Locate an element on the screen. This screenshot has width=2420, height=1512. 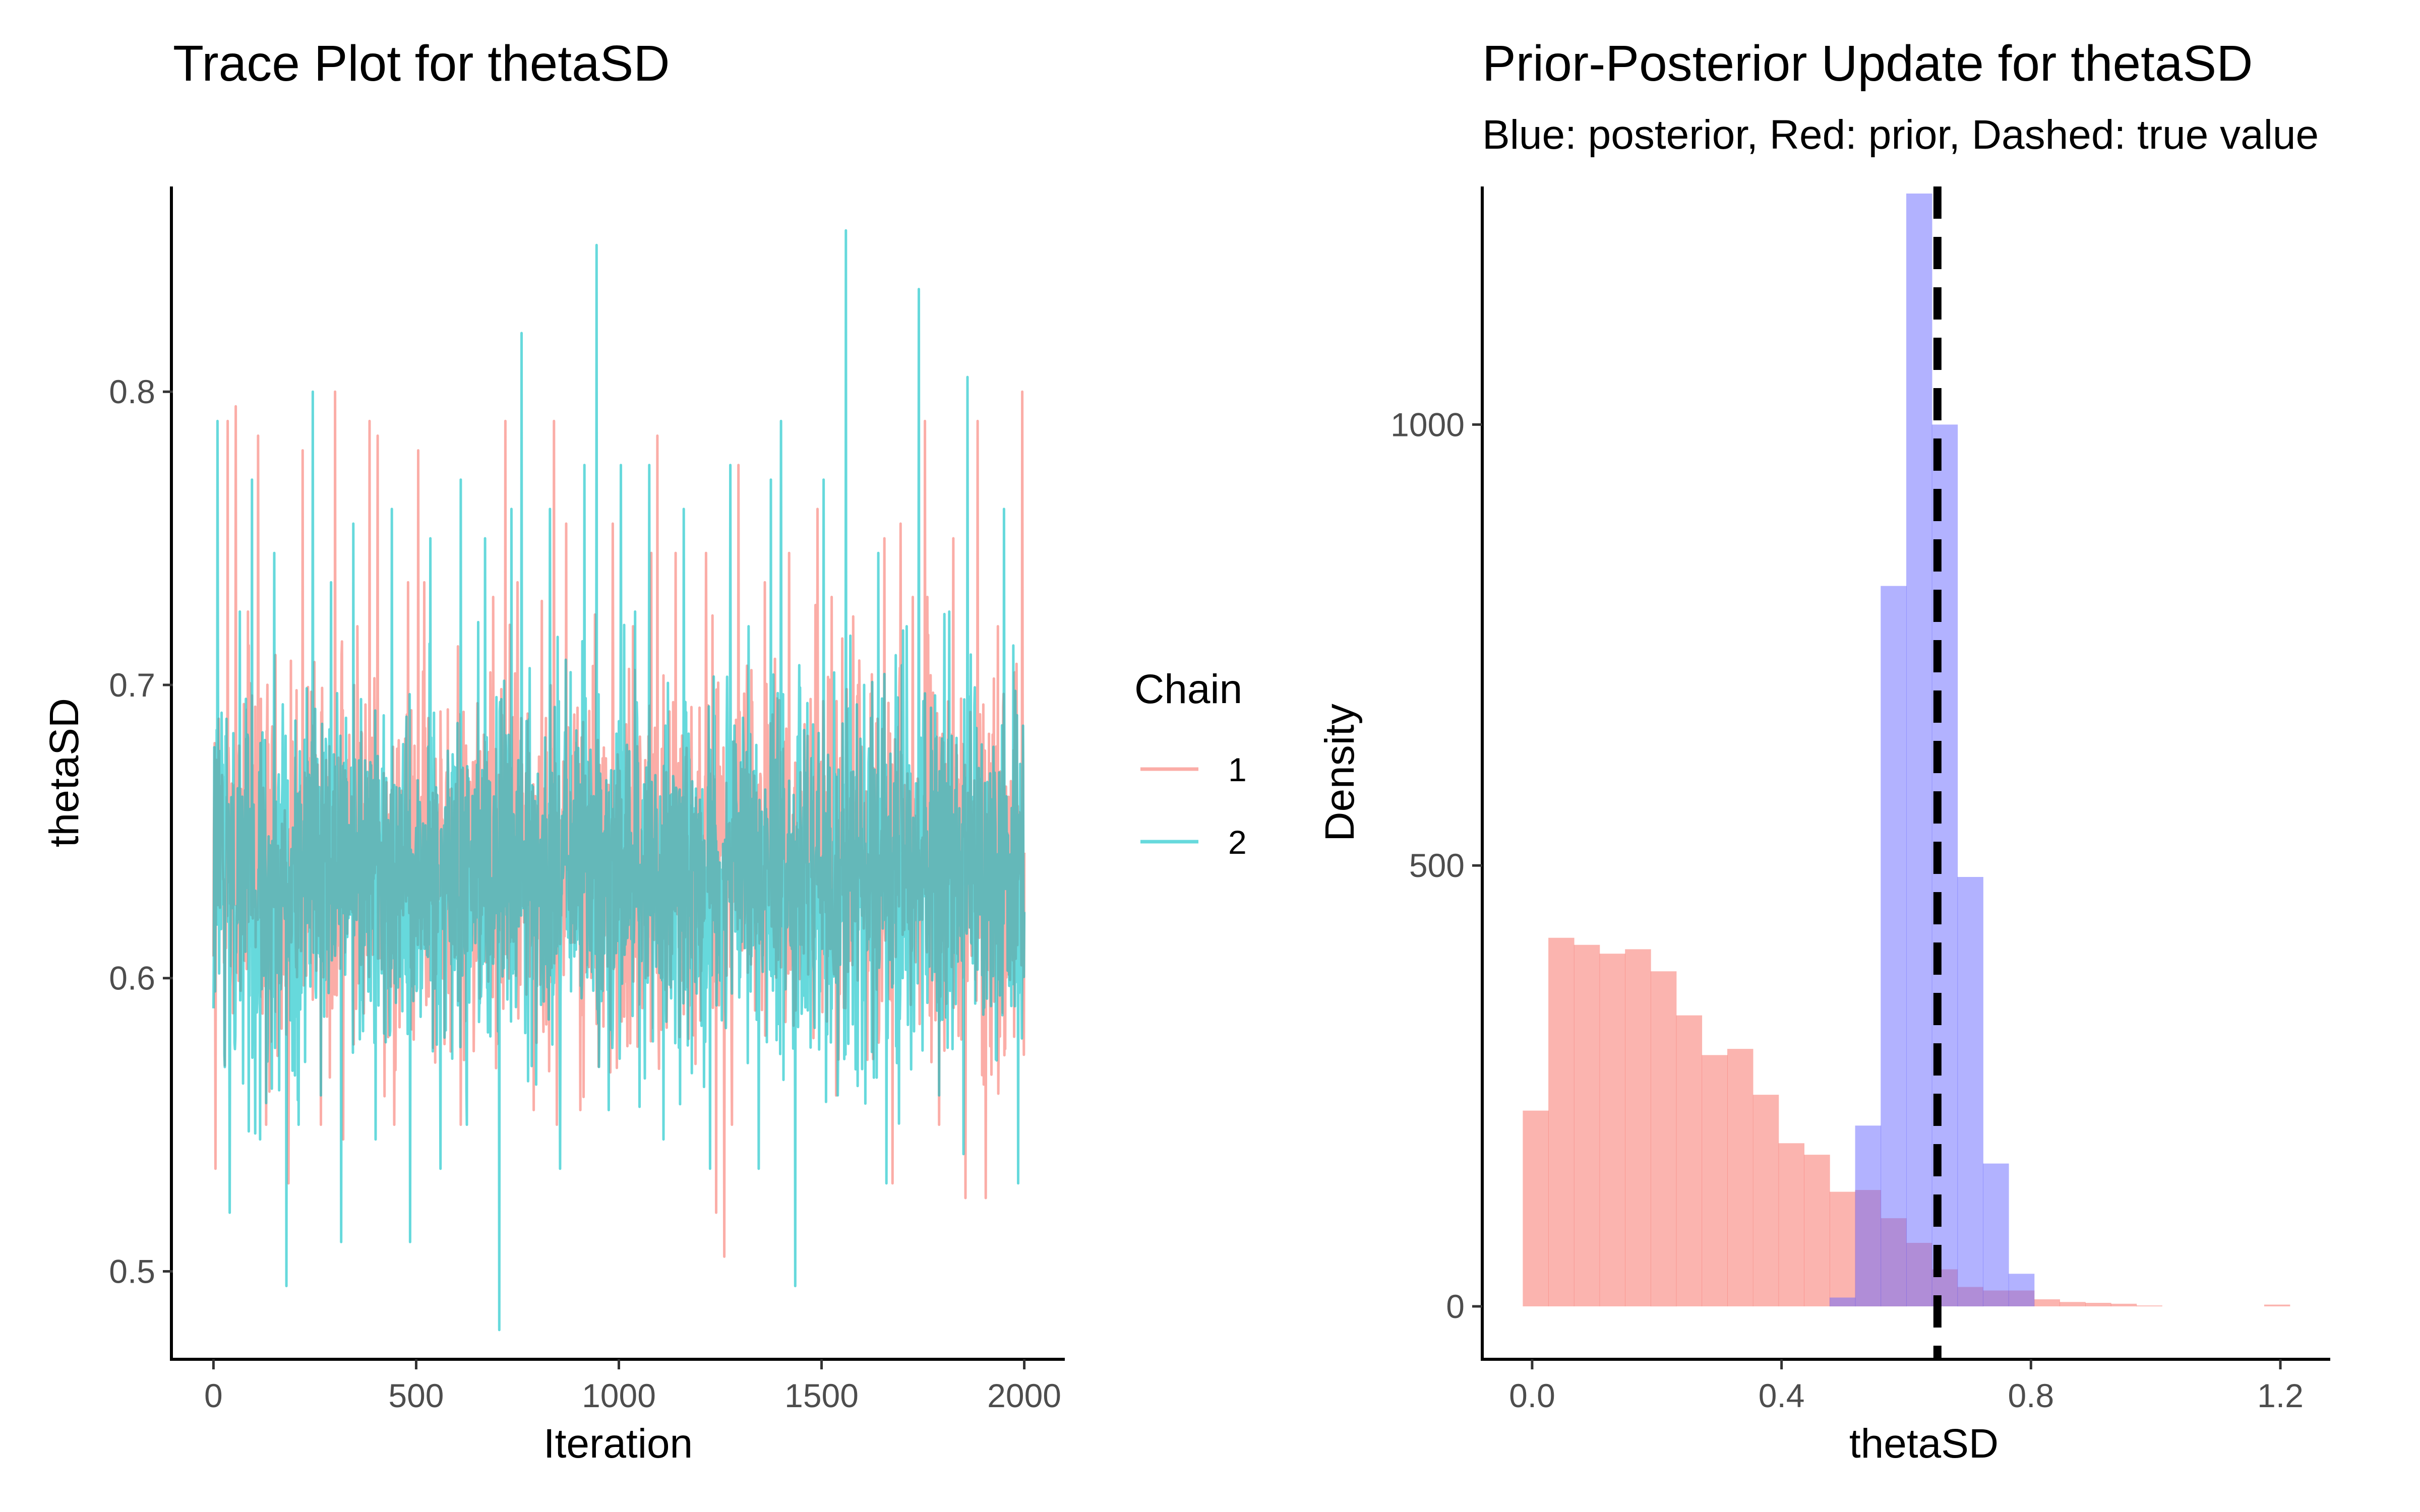
trace-y-axis-title: thetaSD is located at coordinates (64, 772).